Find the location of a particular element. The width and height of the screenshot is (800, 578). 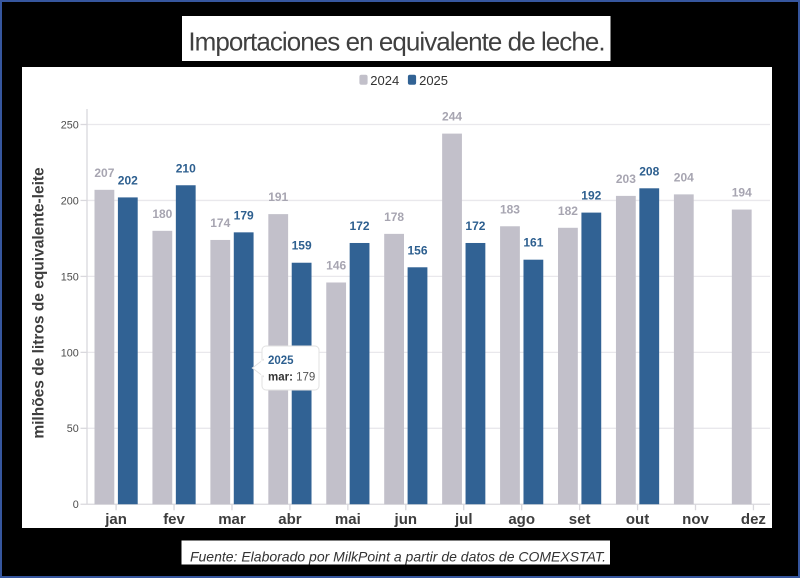

svg-text: 194 is located at coordinates (742, 193).